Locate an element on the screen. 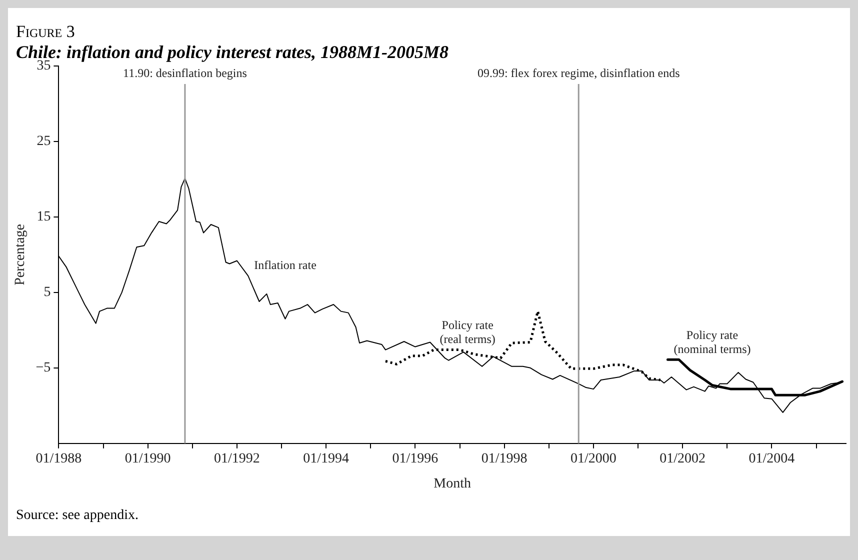 The image size is (858, 560). x-tick-label: 01/1990 is located at coordinates (147, 458).